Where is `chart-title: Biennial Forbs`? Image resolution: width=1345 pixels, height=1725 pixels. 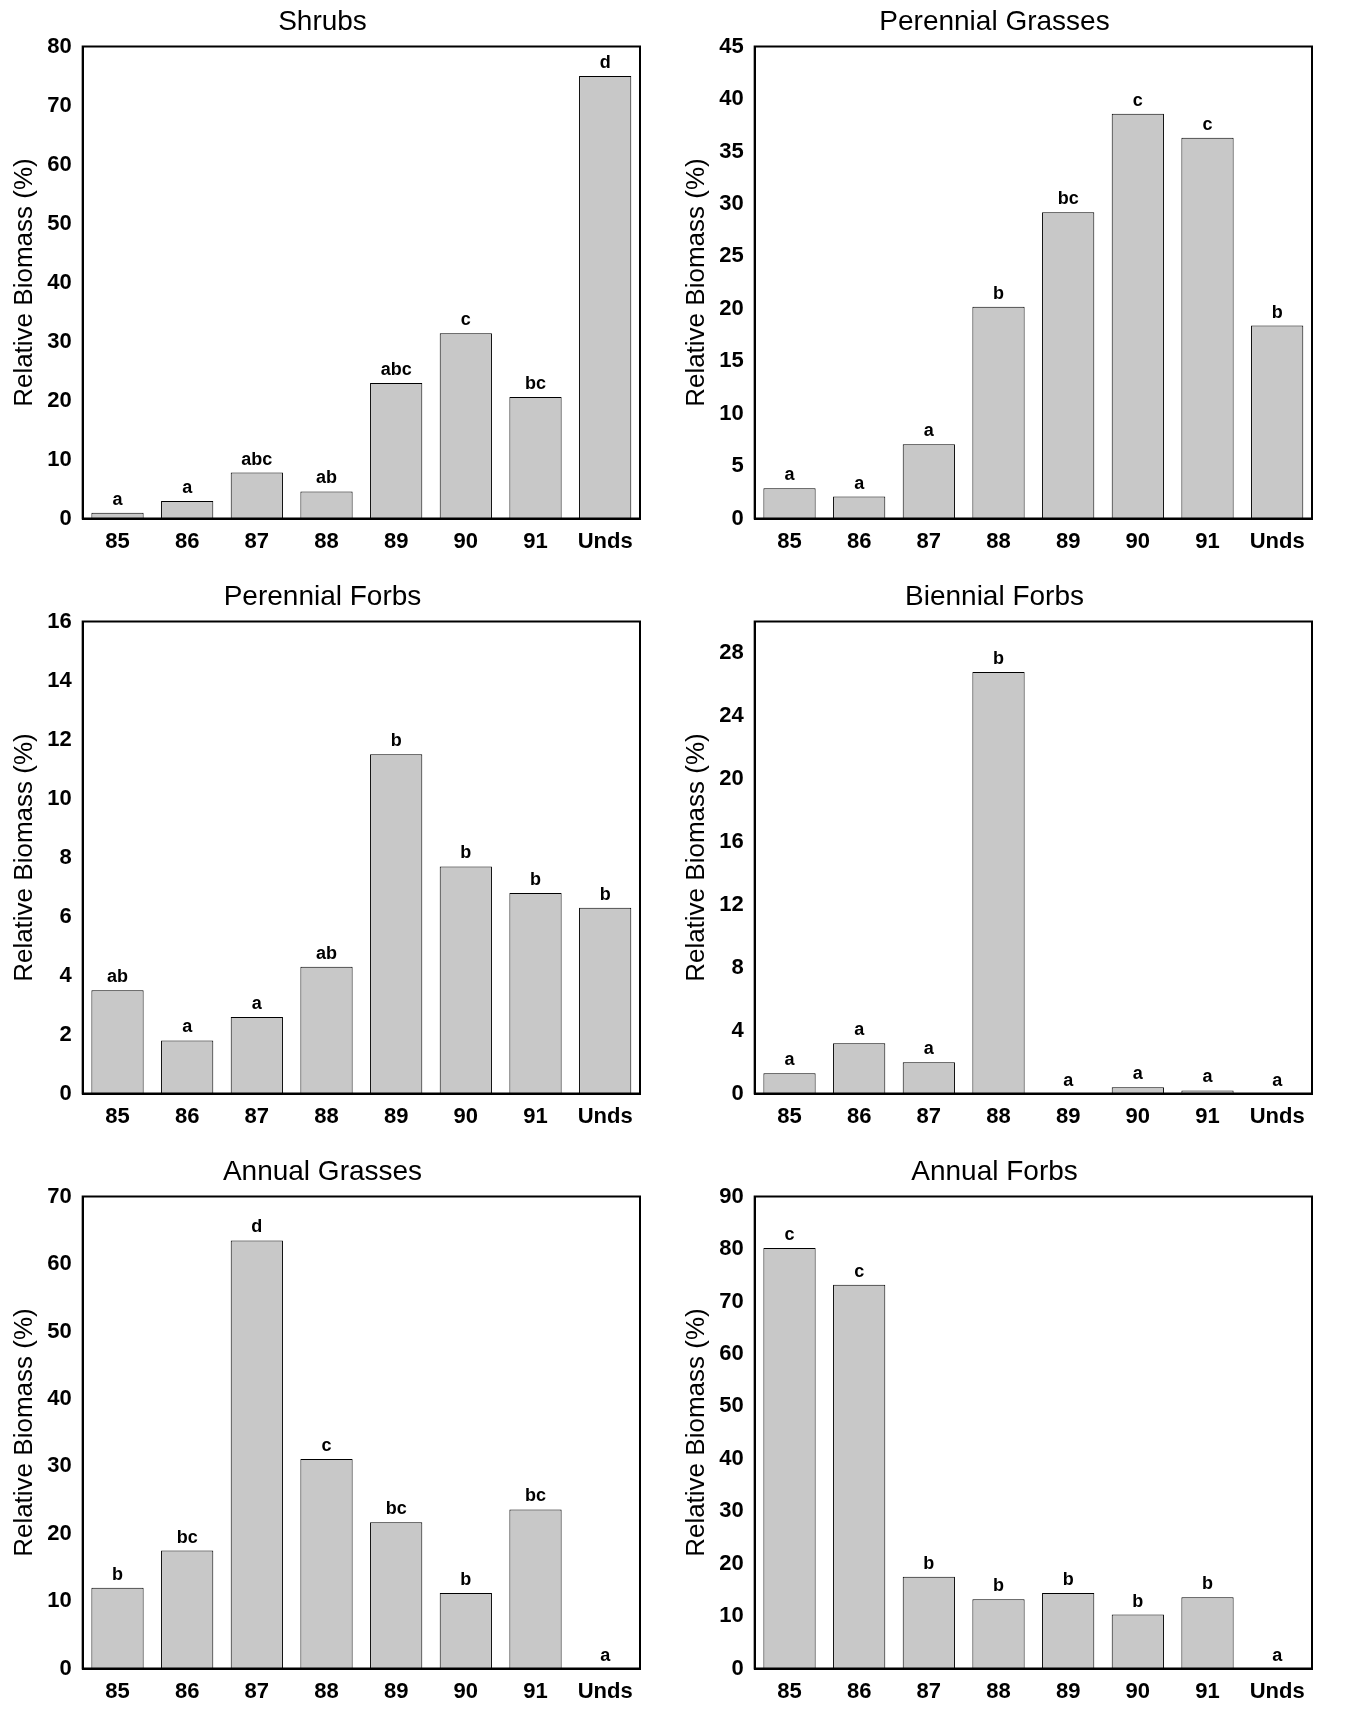
chart-title: Biennial Forbs is located at coordinates (994, 595).